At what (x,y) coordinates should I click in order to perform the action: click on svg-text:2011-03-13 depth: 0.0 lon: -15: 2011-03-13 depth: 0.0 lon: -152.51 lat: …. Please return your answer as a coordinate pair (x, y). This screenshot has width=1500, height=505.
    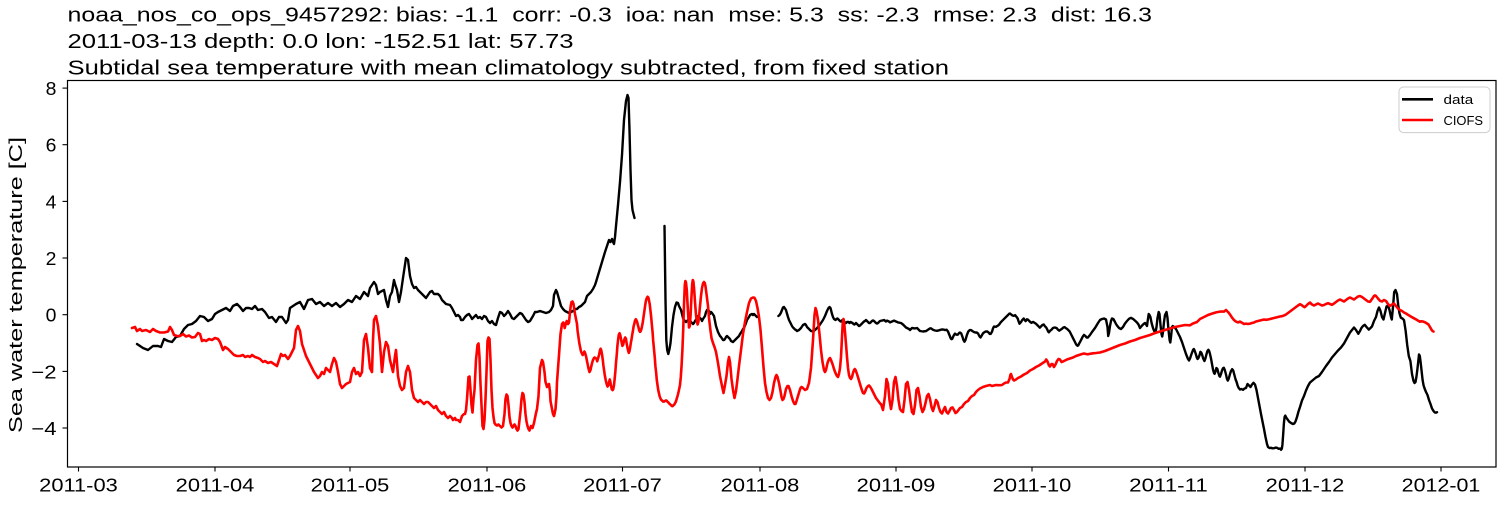
    Looking at the image, I should click on (321, 42).